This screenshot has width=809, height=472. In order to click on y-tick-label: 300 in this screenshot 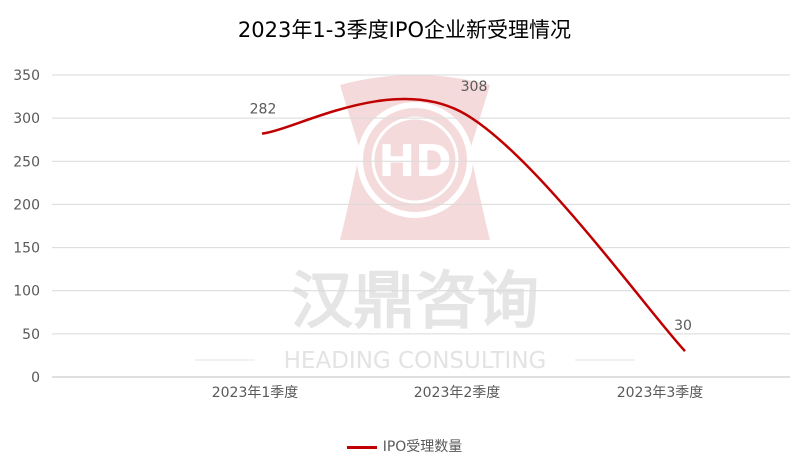, I will do `click(26, 119)`.